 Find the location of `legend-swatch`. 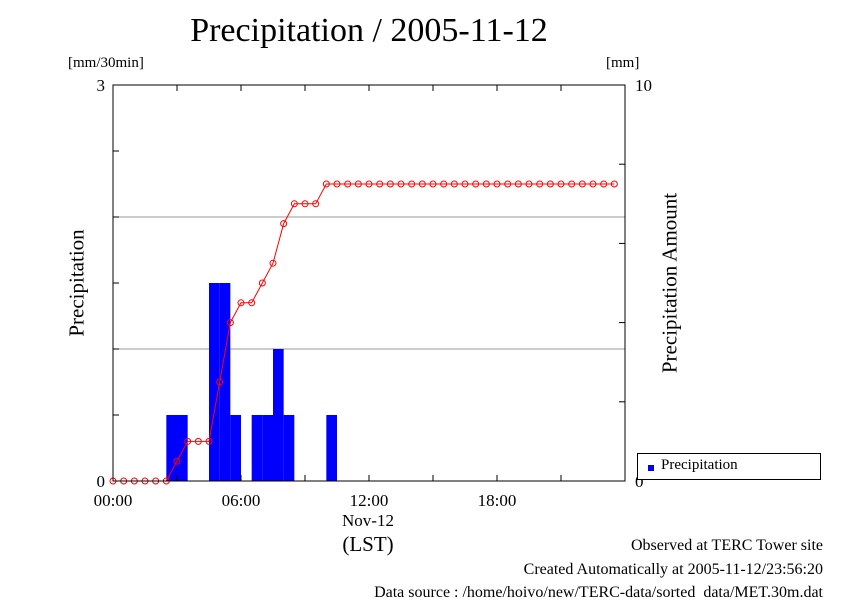

legend-swatch is located at coordinates (651, 468).